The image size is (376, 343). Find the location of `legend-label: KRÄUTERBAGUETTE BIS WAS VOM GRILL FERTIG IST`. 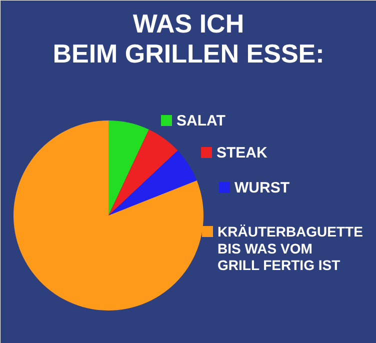

legend-label: KRÄUTERBAGUETTE BIS WAS VOM GRILL FERTIG IST is located at coordinates (290, 249).